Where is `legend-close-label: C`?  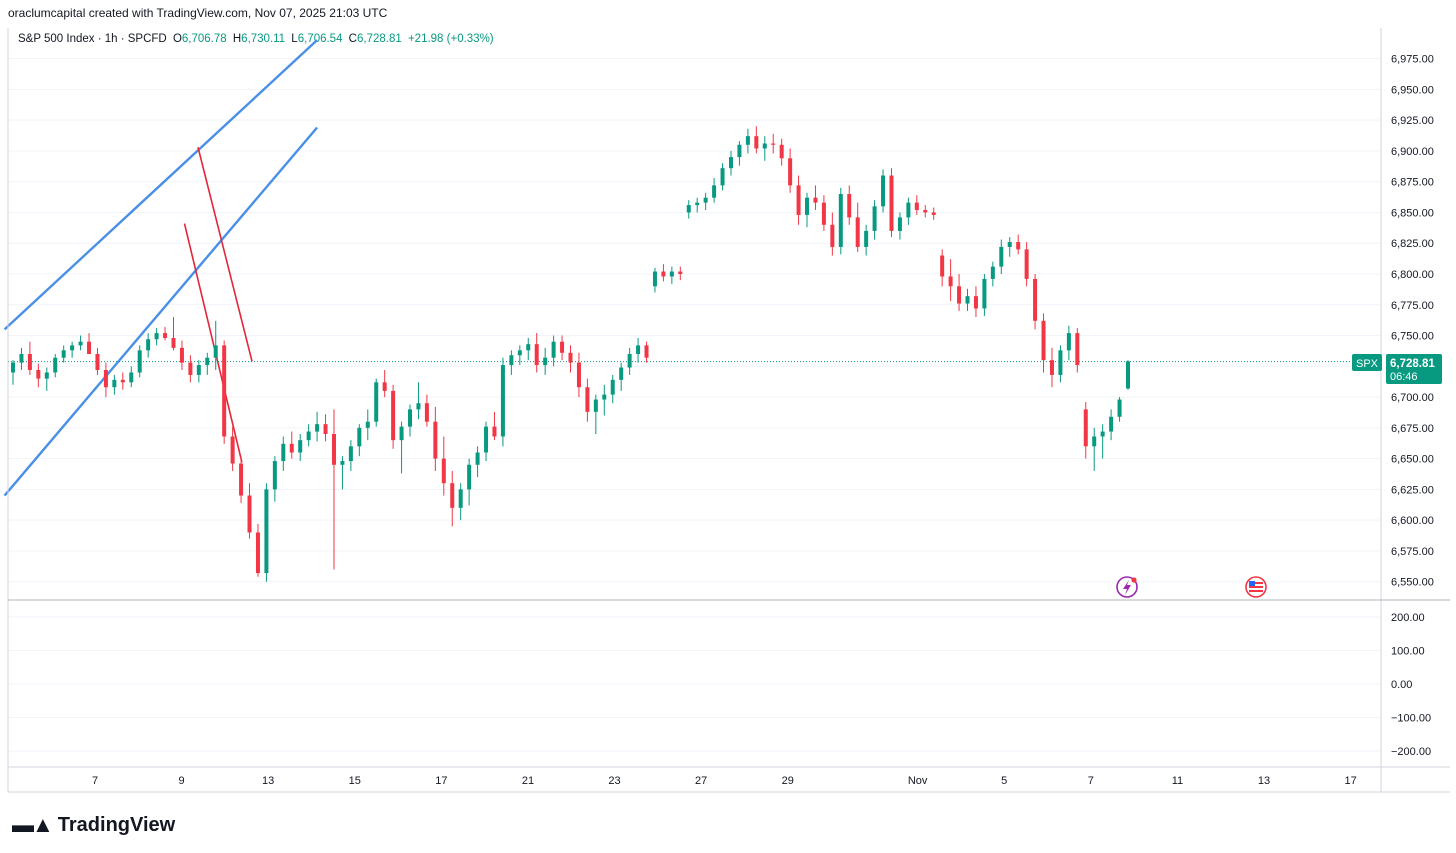 legend-close-label: C is located at coordinates (352, 39).